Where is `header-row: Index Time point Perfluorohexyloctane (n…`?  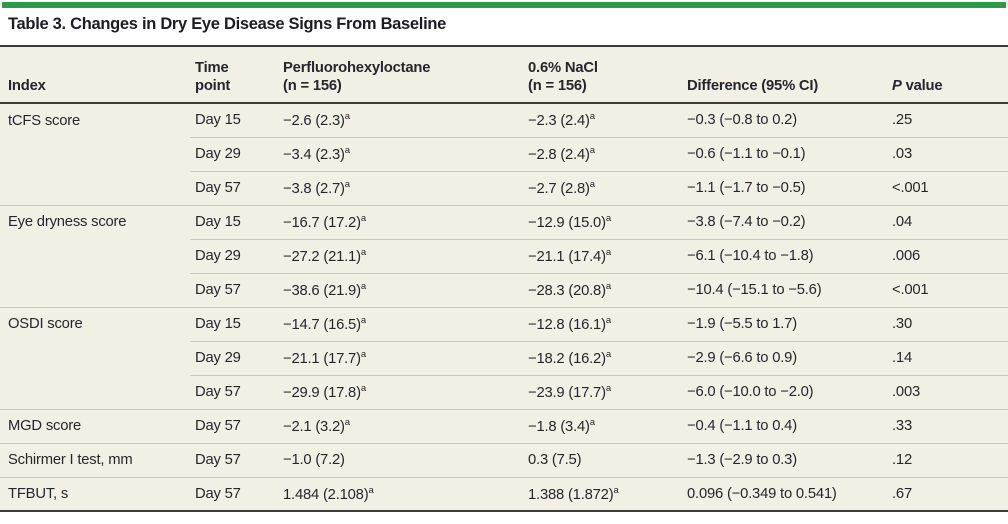 header-row: Index Time point Perfluorohexyloctane (n… is located at coordinates (504, 75).